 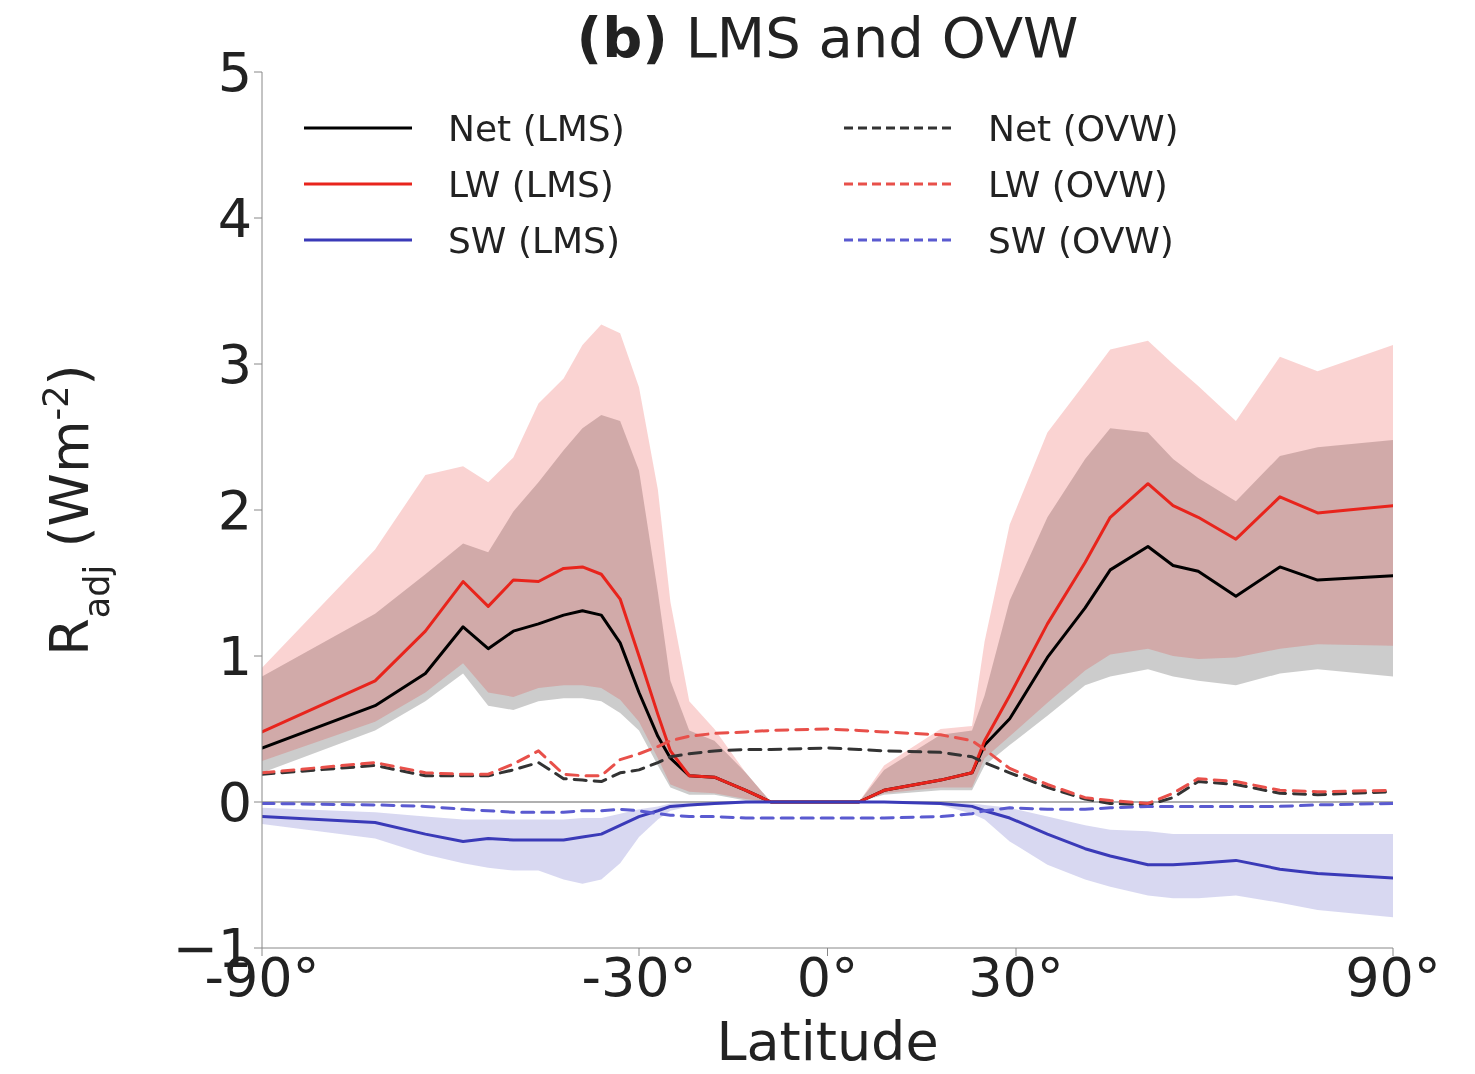 What do you see at coordinates (827, 1041) in the screenshot?
I see `x-axis-title: Latitude` at bounding box center [827, 1041].